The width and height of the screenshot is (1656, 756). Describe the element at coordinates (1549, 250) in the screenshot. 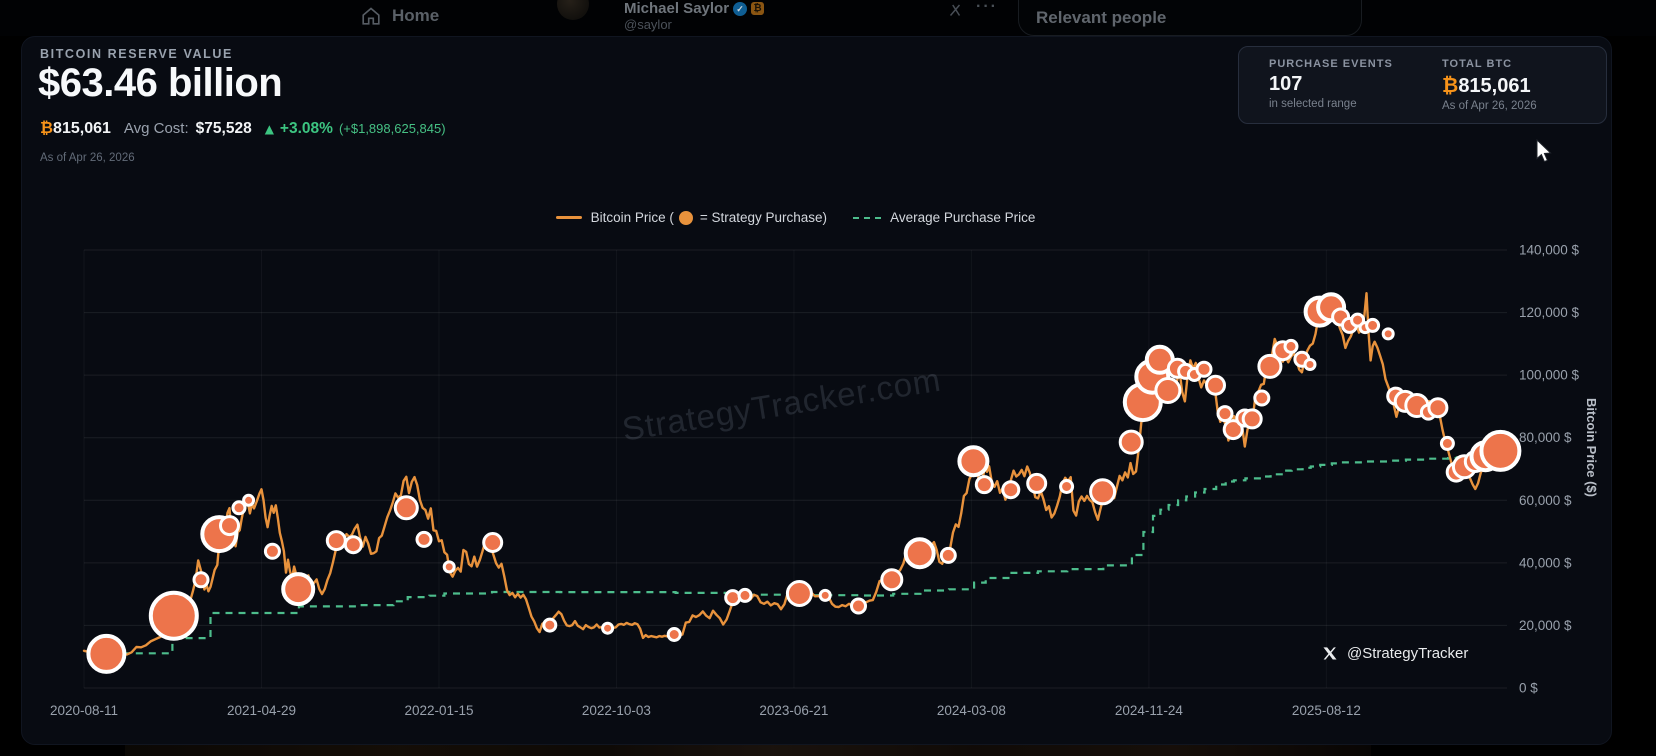

I see `y-tick-label: 140,000 $` at that location.